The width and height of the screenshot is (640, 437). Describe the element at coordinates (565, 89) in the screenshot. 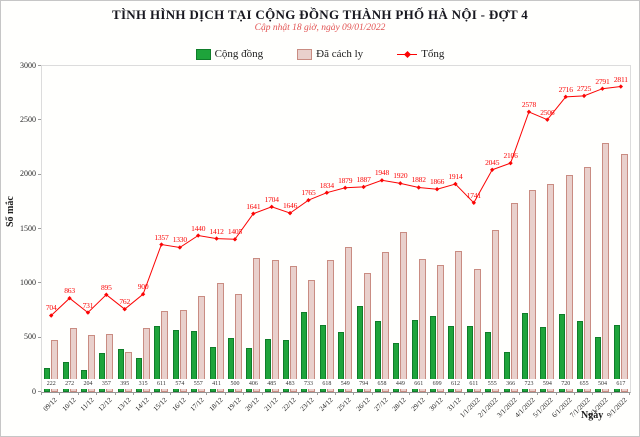

I see `total-value-label: 2716` at that location.